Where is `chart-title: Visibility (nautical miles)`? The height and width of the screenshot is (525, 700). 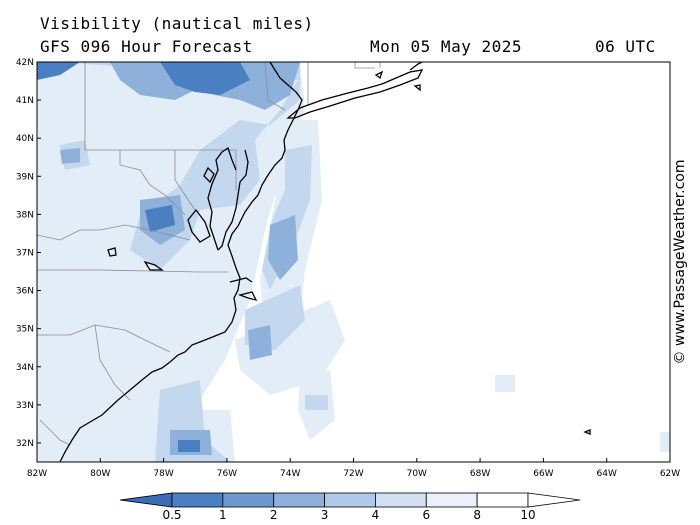 chart-title: Visibility (nautical miles) is located at coordinates (177, 23).